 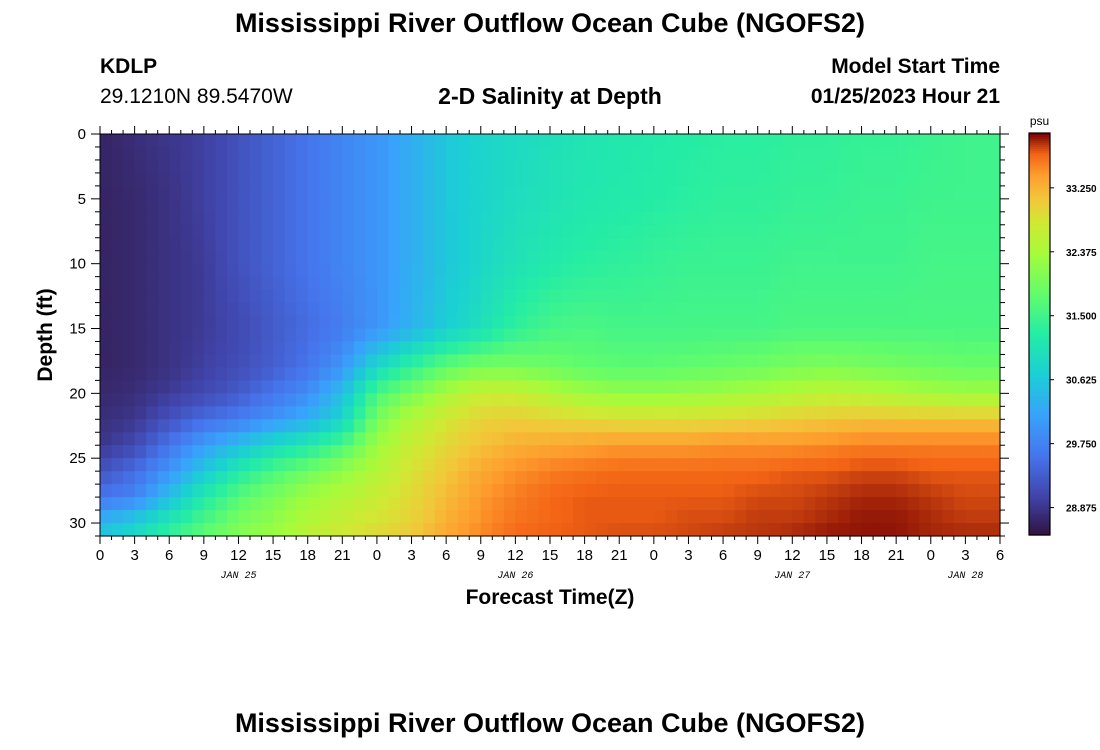 I want to click on y-tick-label: 0, so click(x=82, y=134).